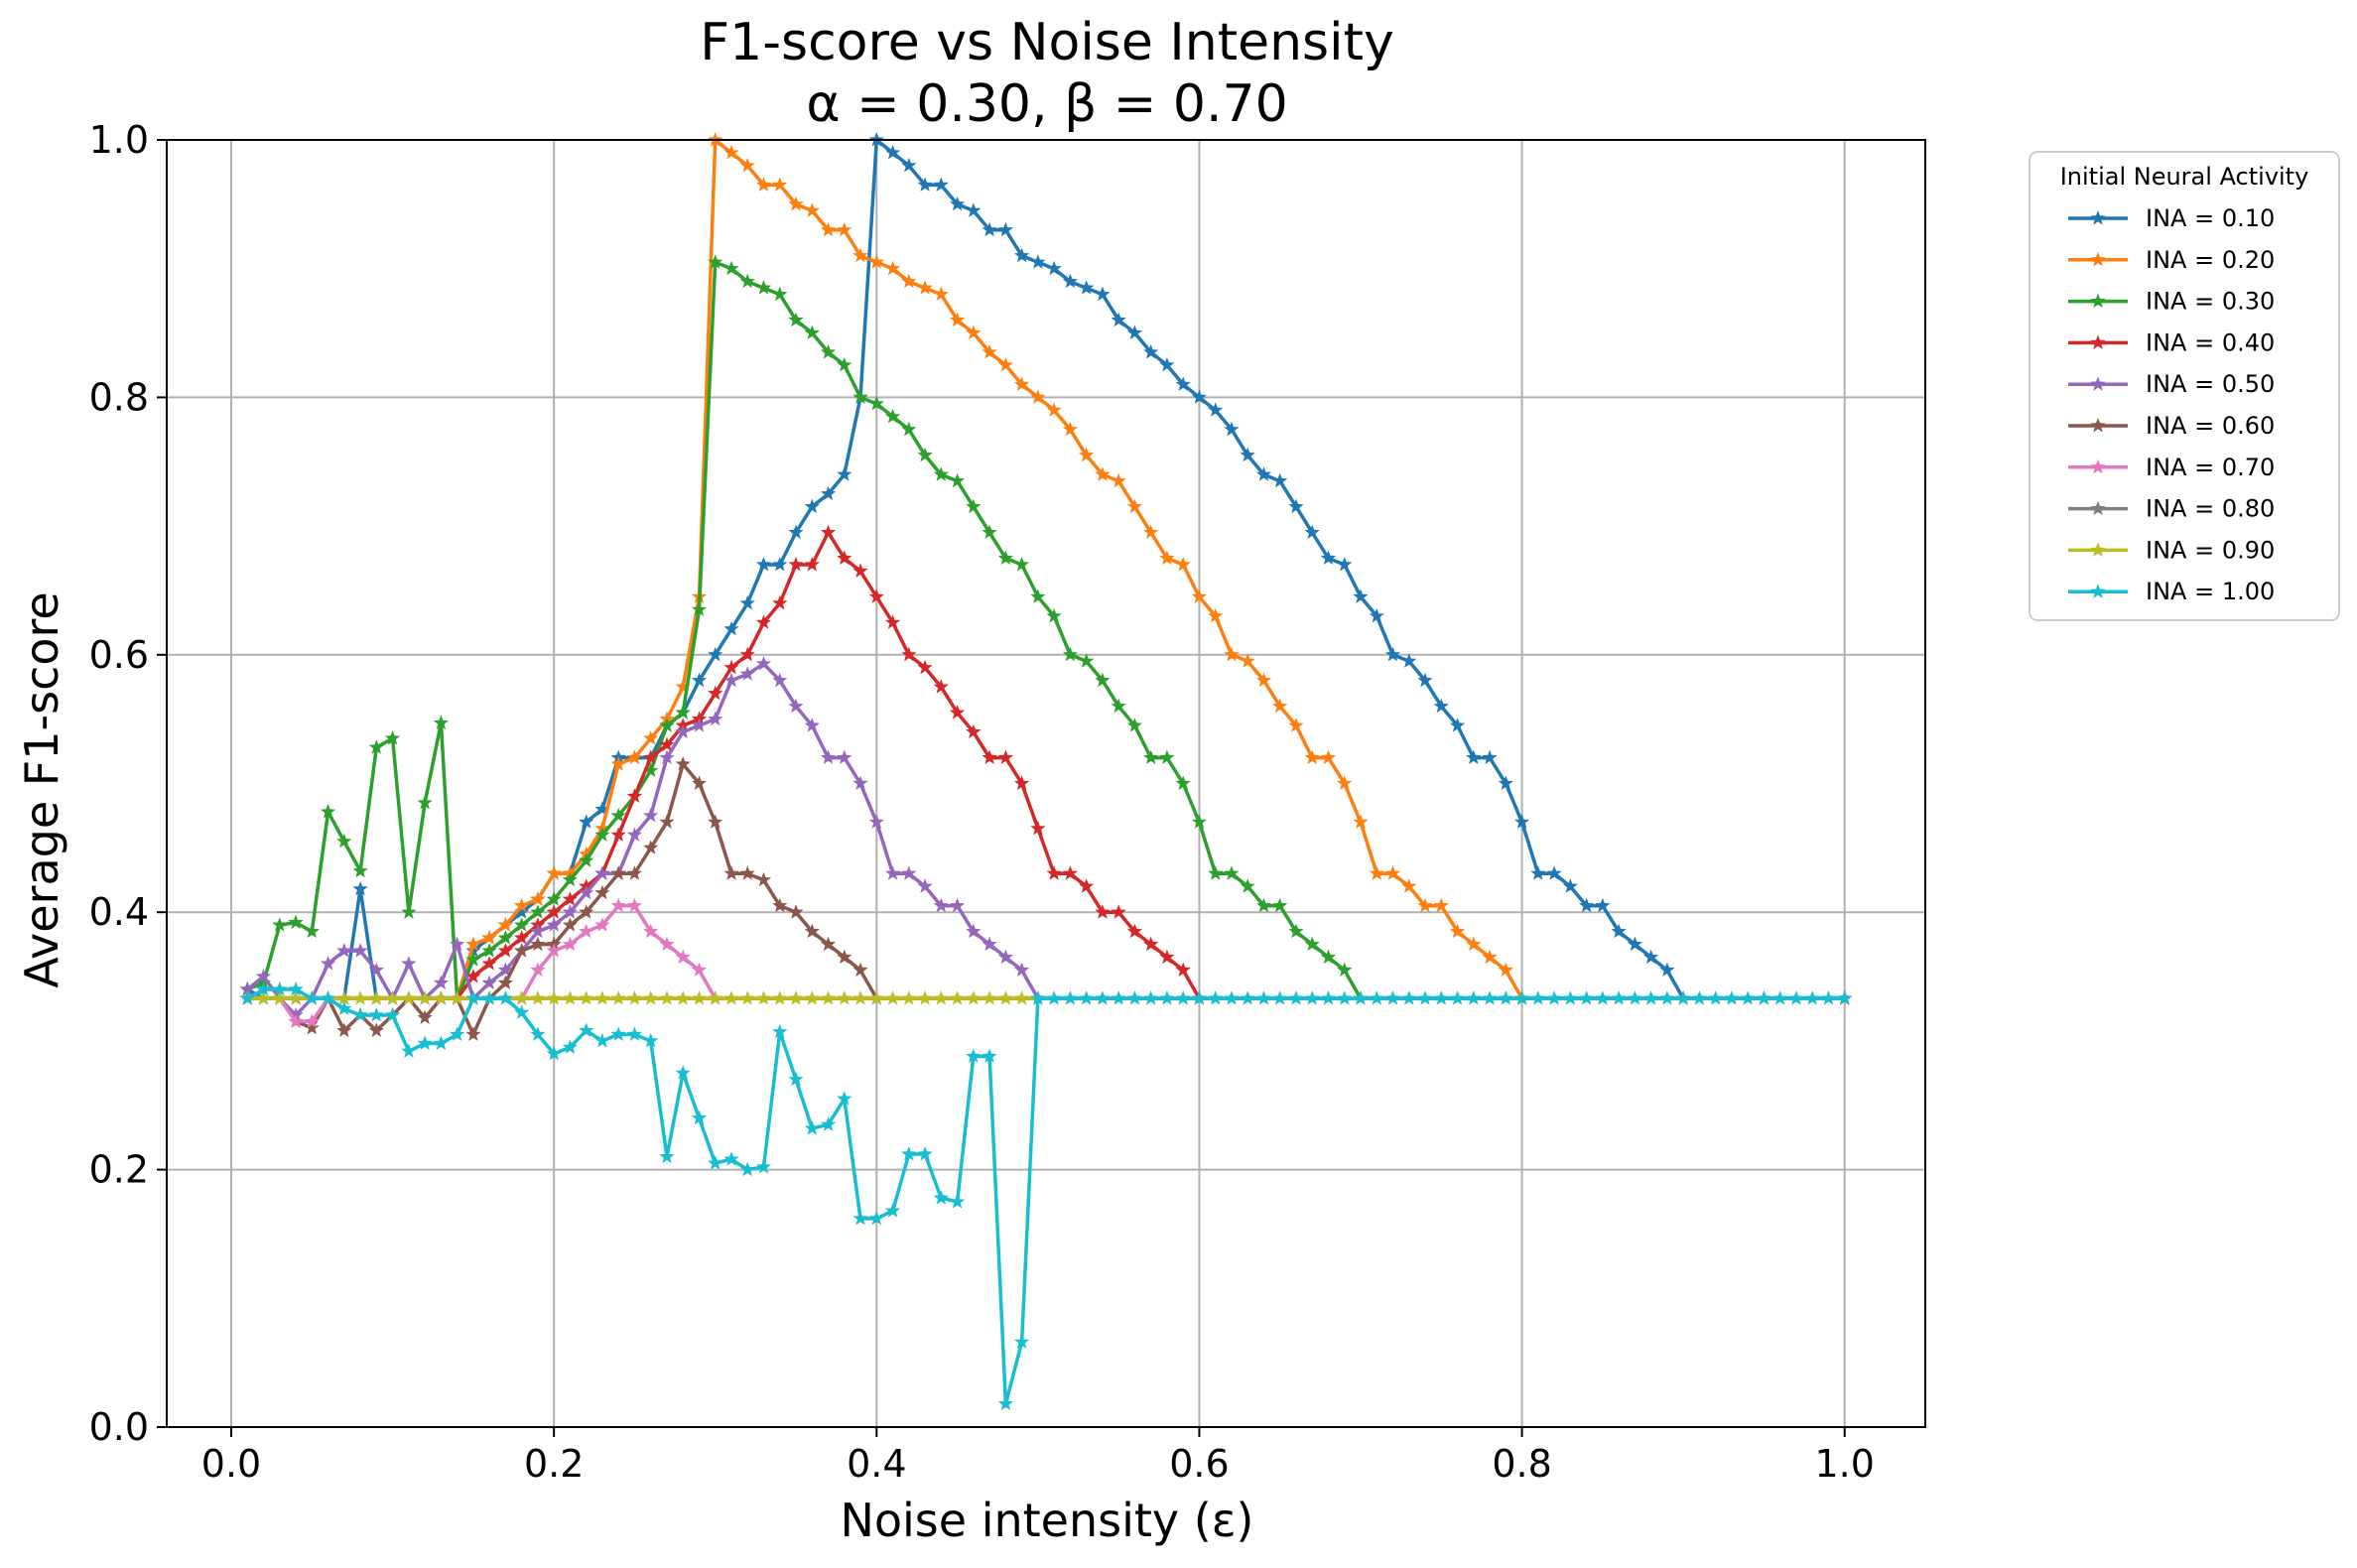 This screenshot has width=2357, height=1568. What do you see at coordinates (119, 1427) in the screenshot?
I see `y-tick-label: 0.0` at bounding box center [119, 1427].